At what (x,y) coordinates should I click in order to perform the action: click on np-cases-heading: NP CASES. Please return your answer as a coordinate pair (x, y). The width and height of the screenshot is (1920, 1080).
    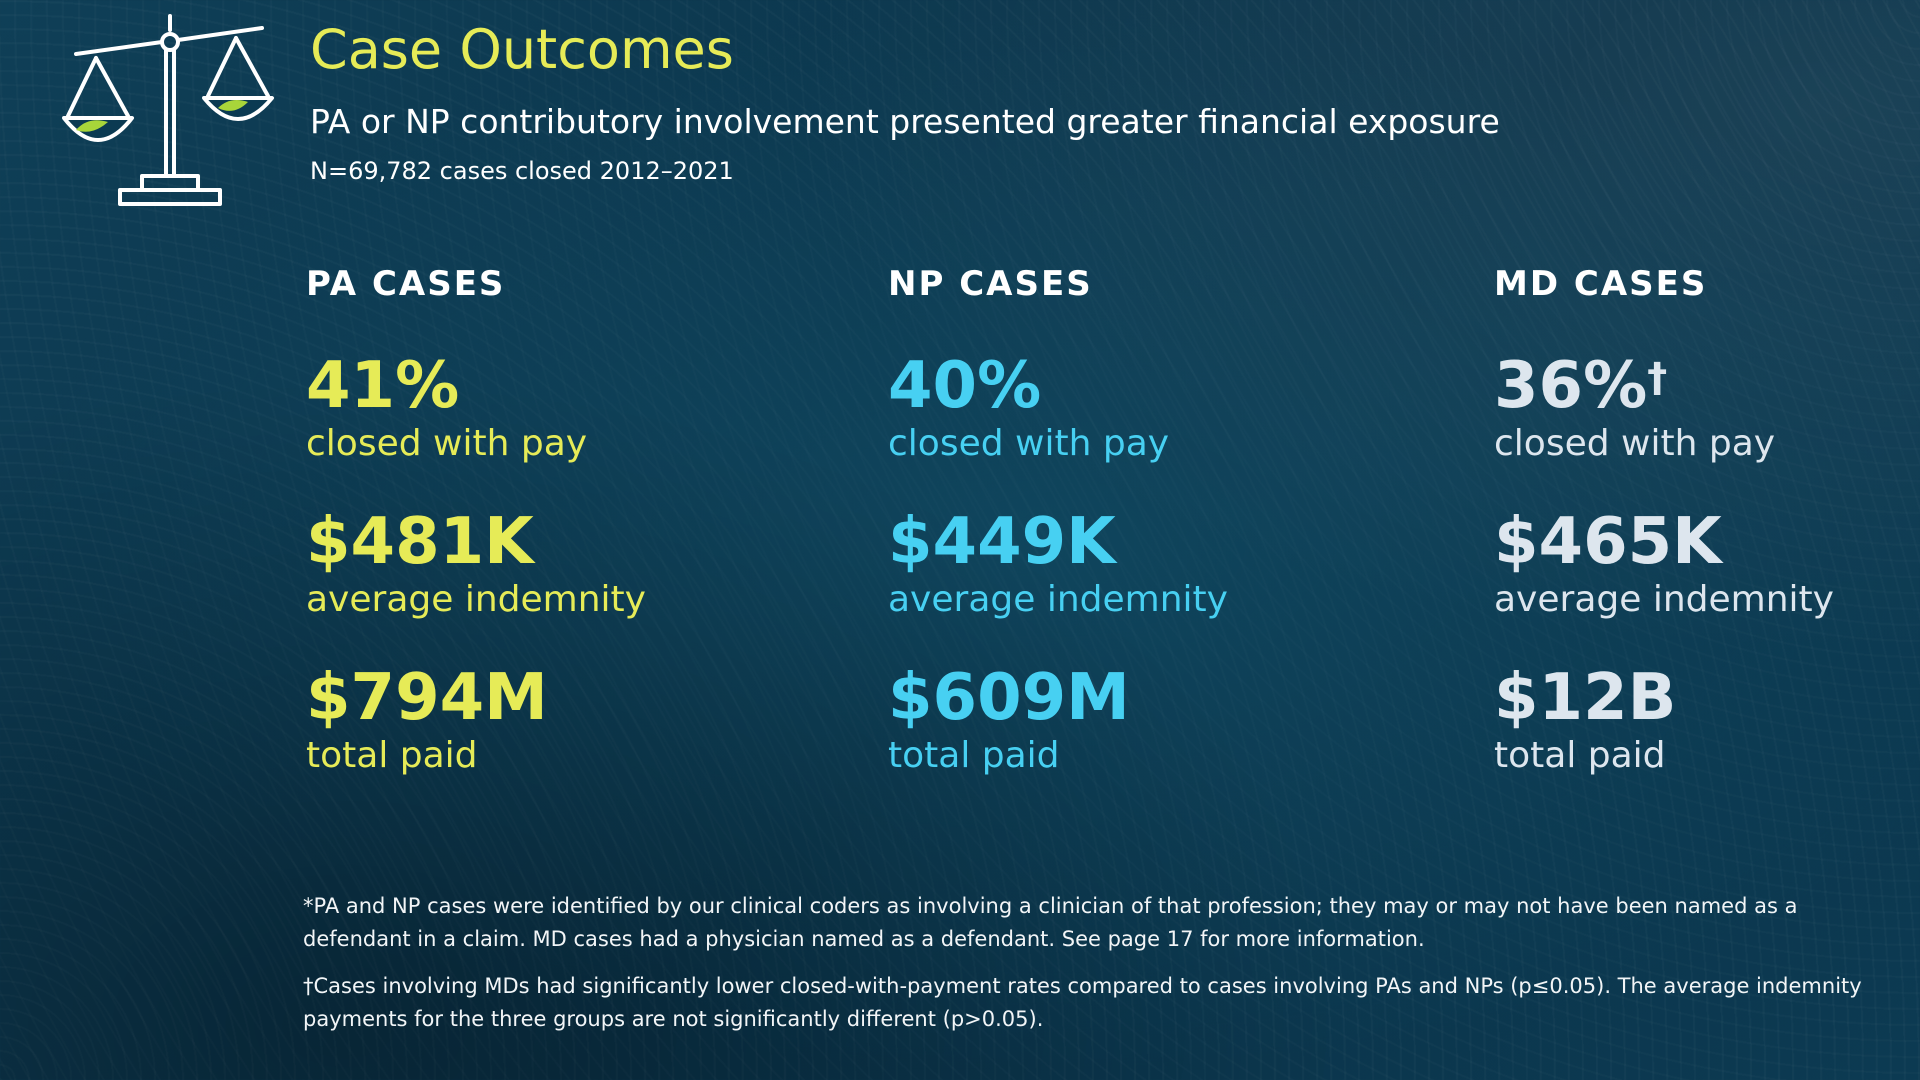
    Looking at the image, I should click on (990, 284).